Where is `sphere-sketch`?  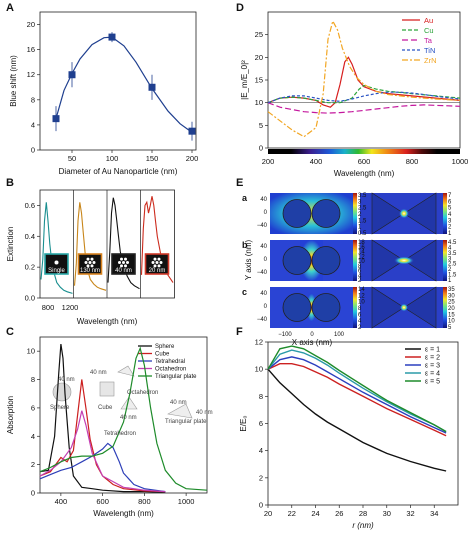
sphere-sketch is located at coordinates (62, 392).